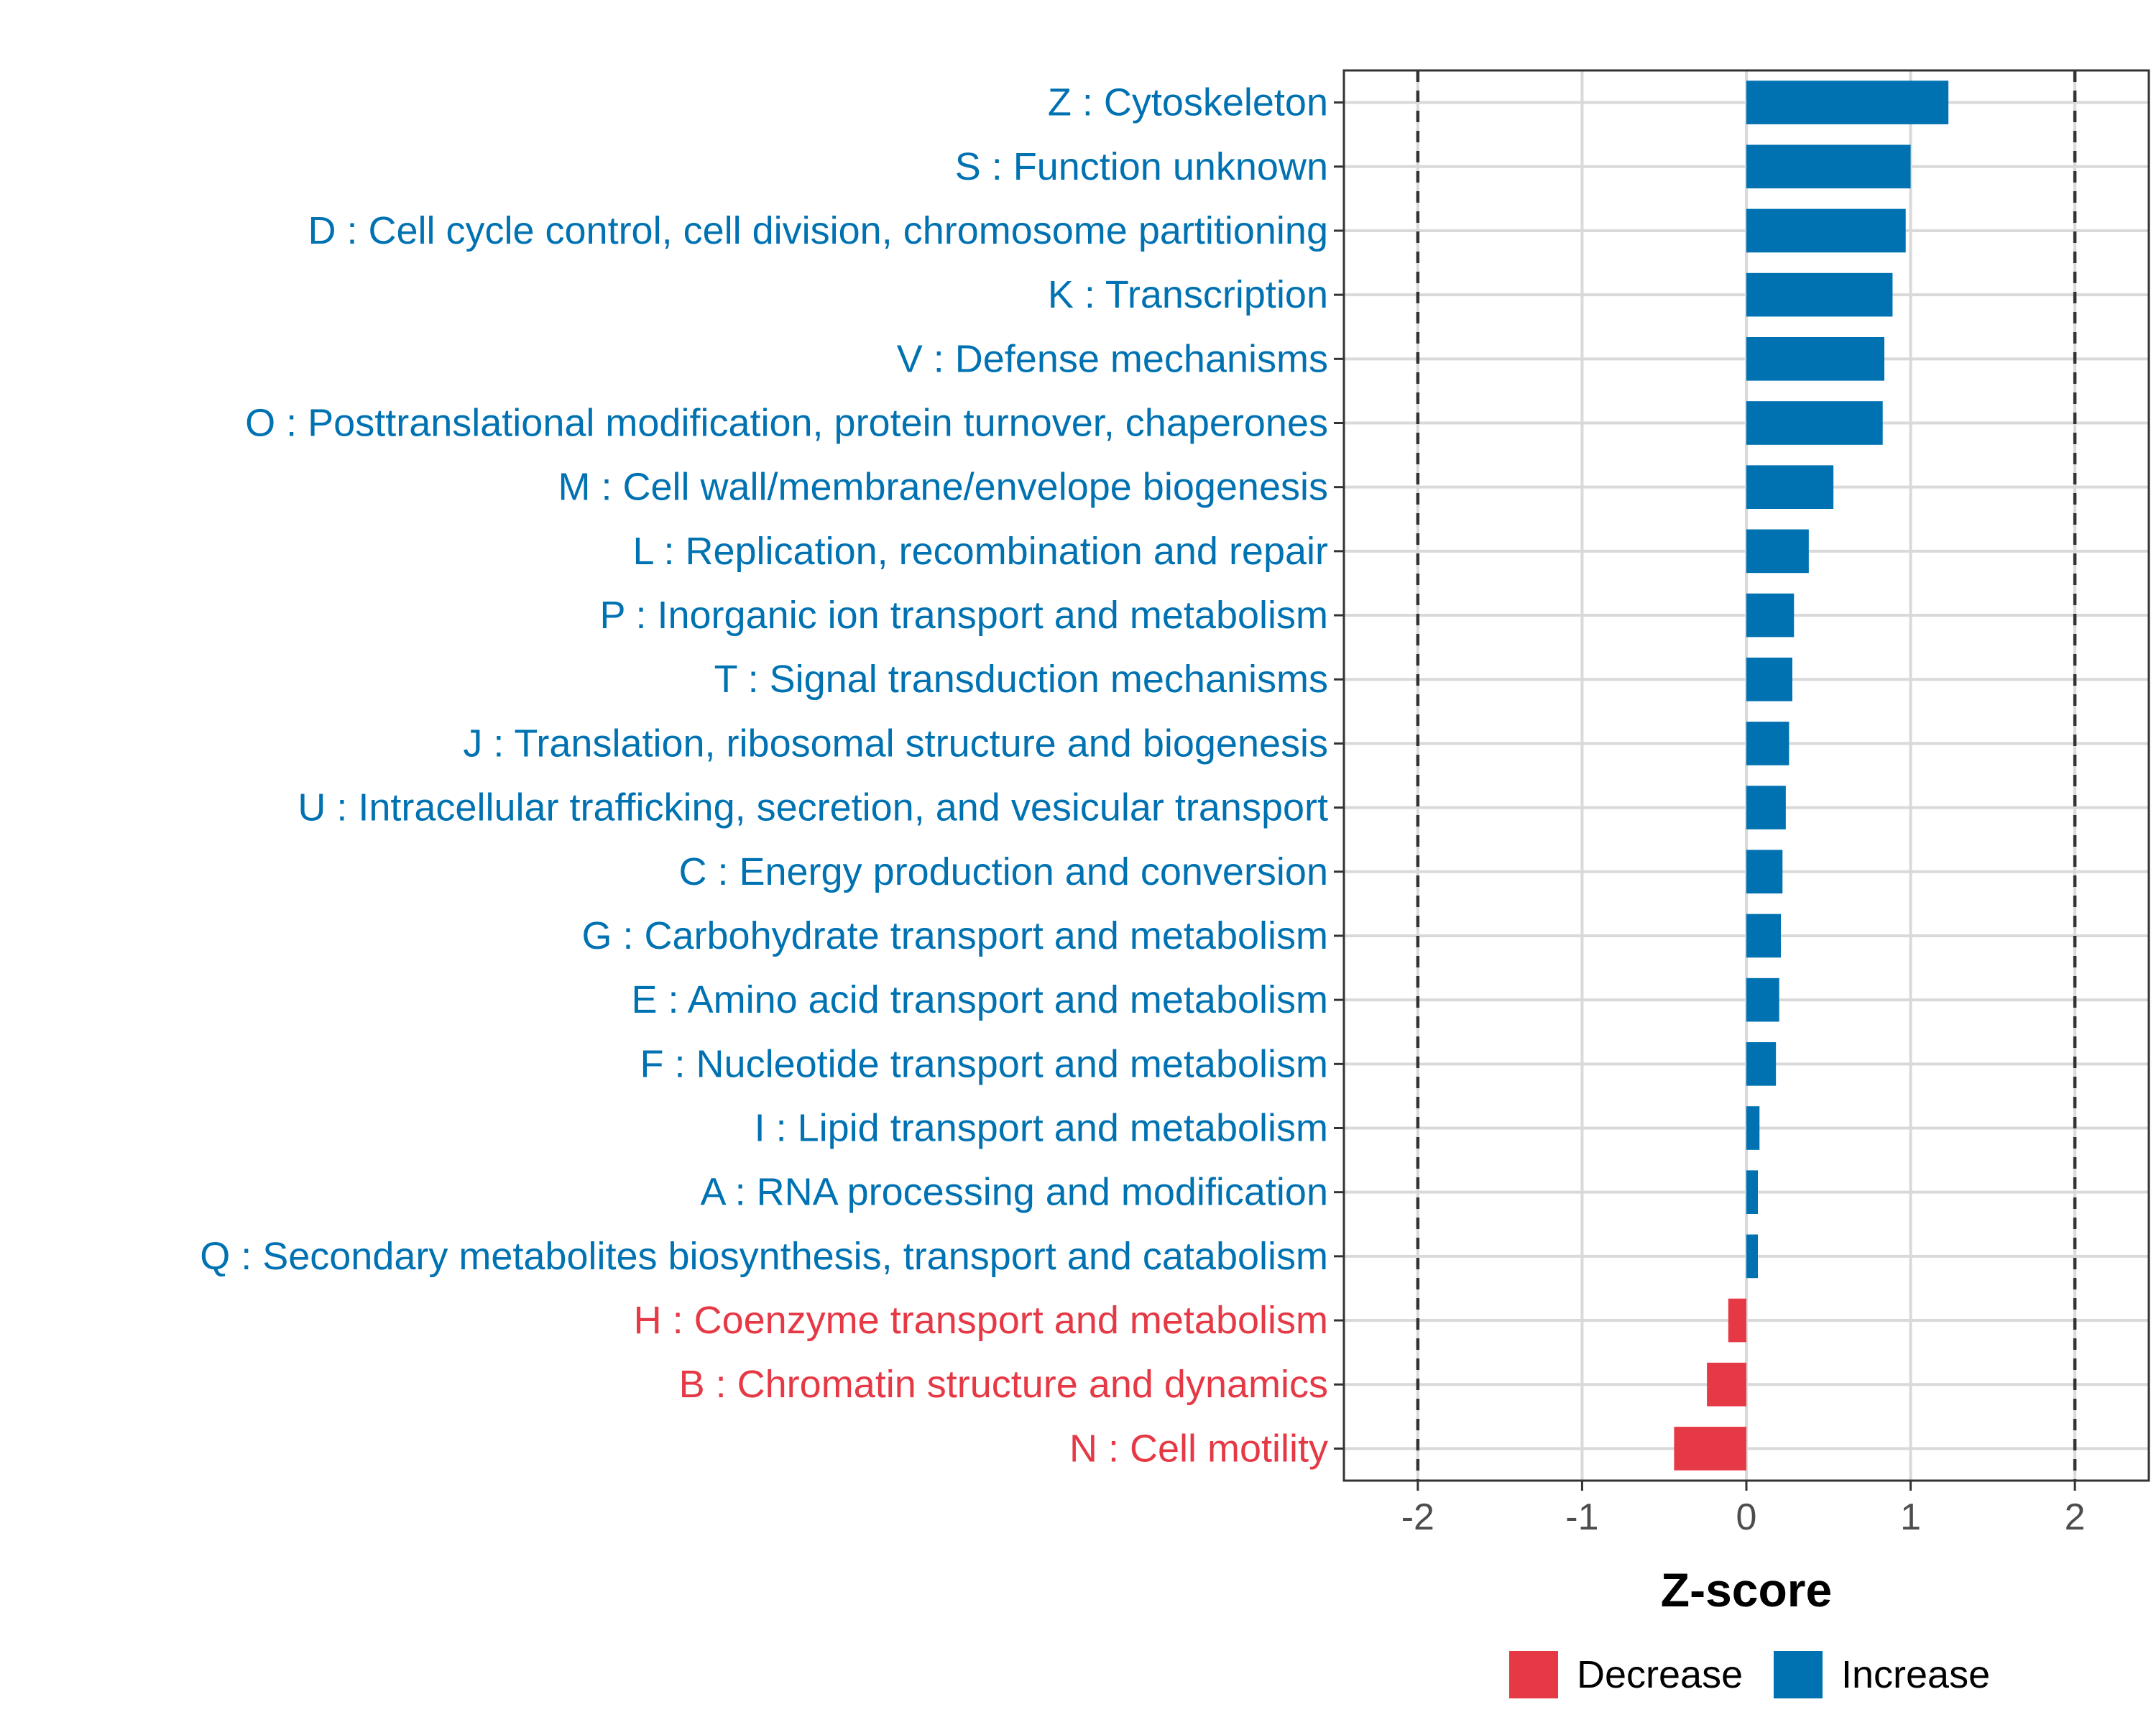 The image size is (2156, 1725). I want to click on category-label: C : Energy production and conversion, so click(1003, 871).